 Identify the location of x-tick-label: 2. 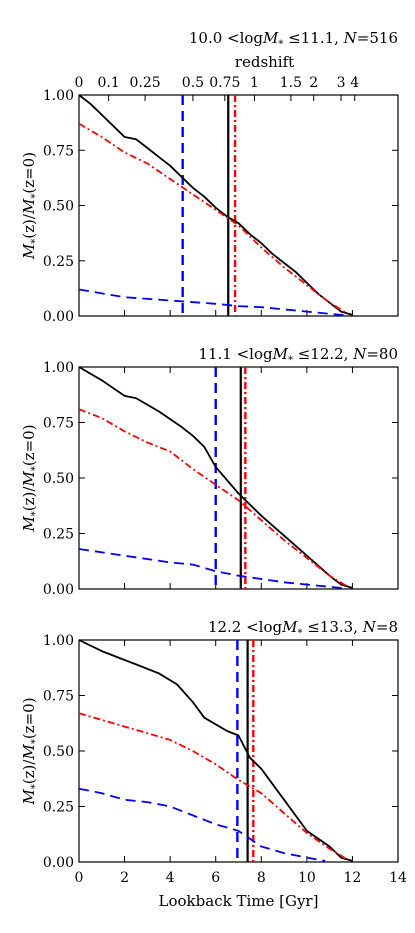
(124, 878).